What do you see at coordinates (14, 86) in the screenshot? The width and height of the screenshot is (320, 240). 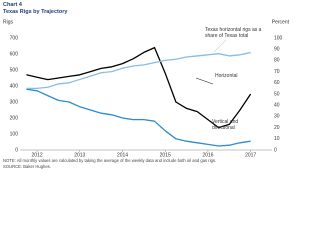 I see `y-tick-label: 400` at bounding box center [14, 86].